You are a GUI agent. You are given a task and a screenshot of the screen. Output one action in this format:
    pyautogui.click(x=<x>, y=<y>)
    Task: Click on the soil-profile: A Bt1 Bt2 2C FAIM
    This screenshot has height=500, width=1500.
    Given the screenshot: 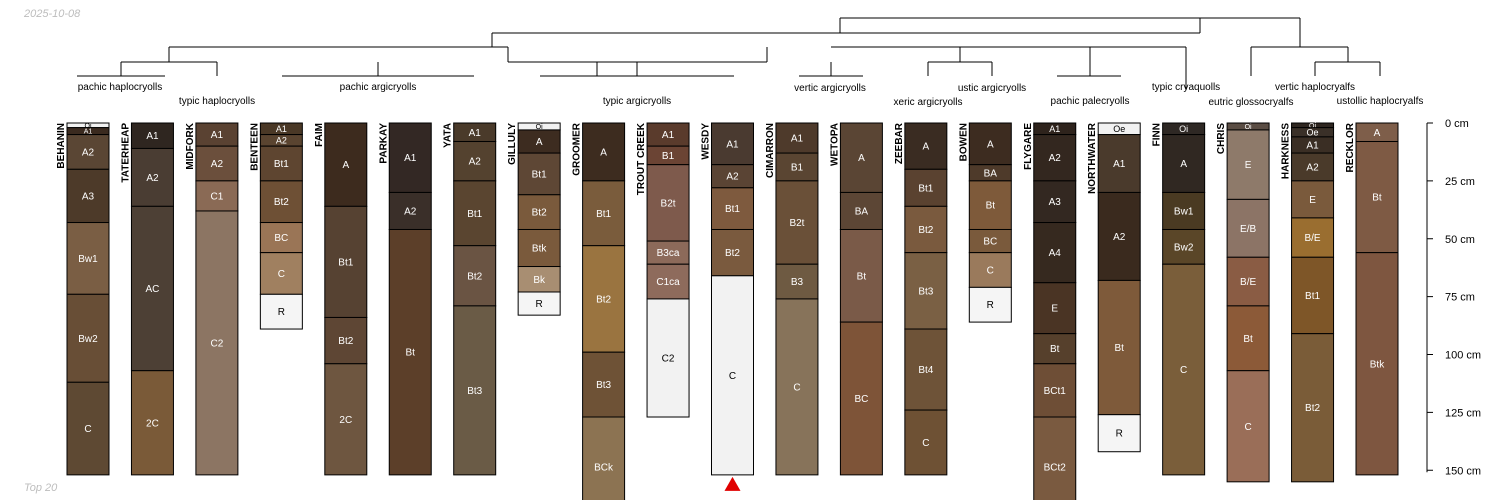 What is the action you would take?
    pyautogui.click(x=341, y=299)
    